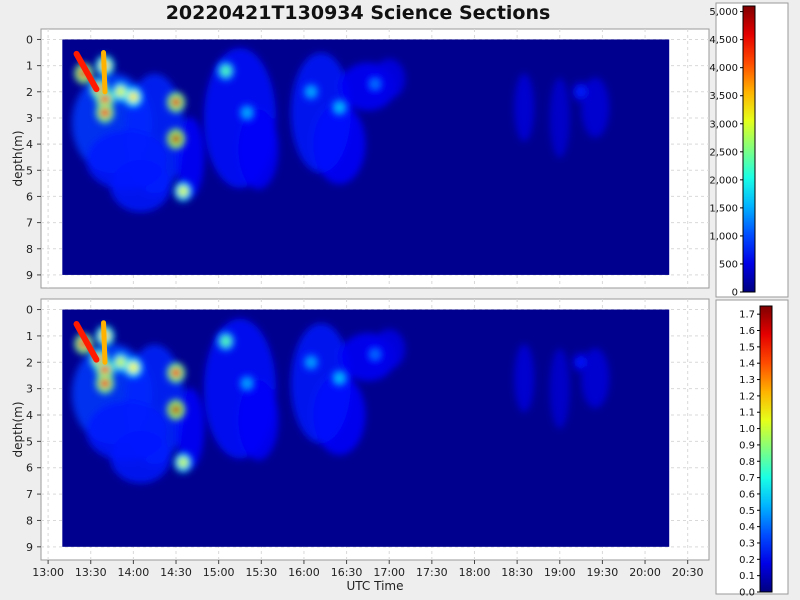  Describe the element at coordinates (747, 462) in the screenshot. I see `colorbar-tick-label: 0.8` at that location.